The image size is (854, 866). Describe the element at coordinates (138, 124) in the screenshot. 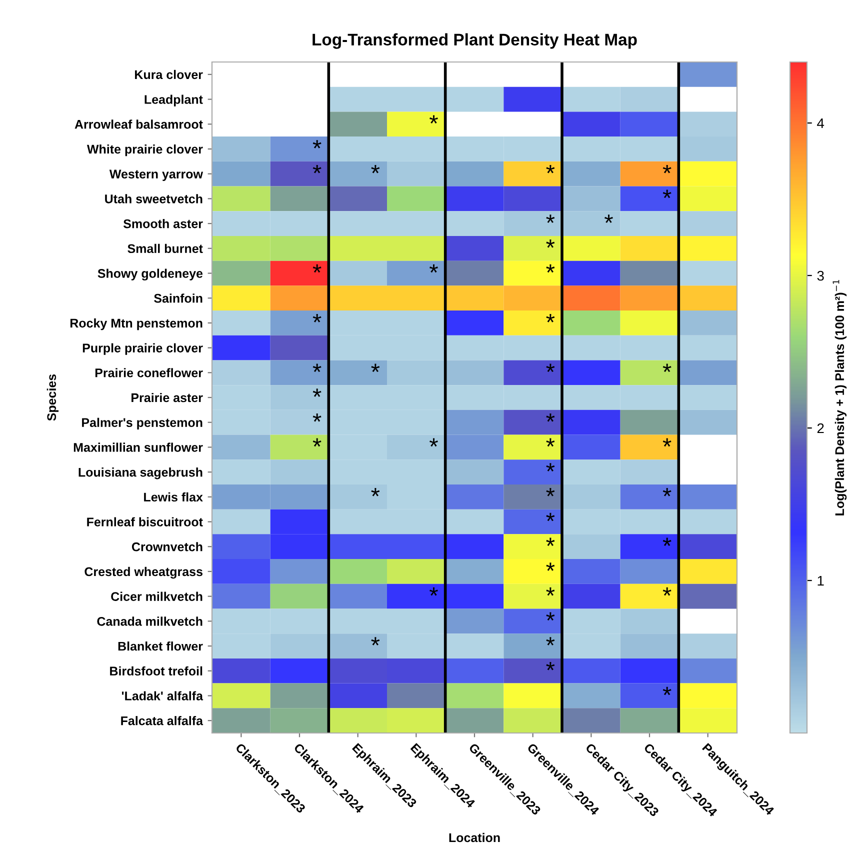

I see `y-tick-label: Arrowleaf balsamroot` at that location.